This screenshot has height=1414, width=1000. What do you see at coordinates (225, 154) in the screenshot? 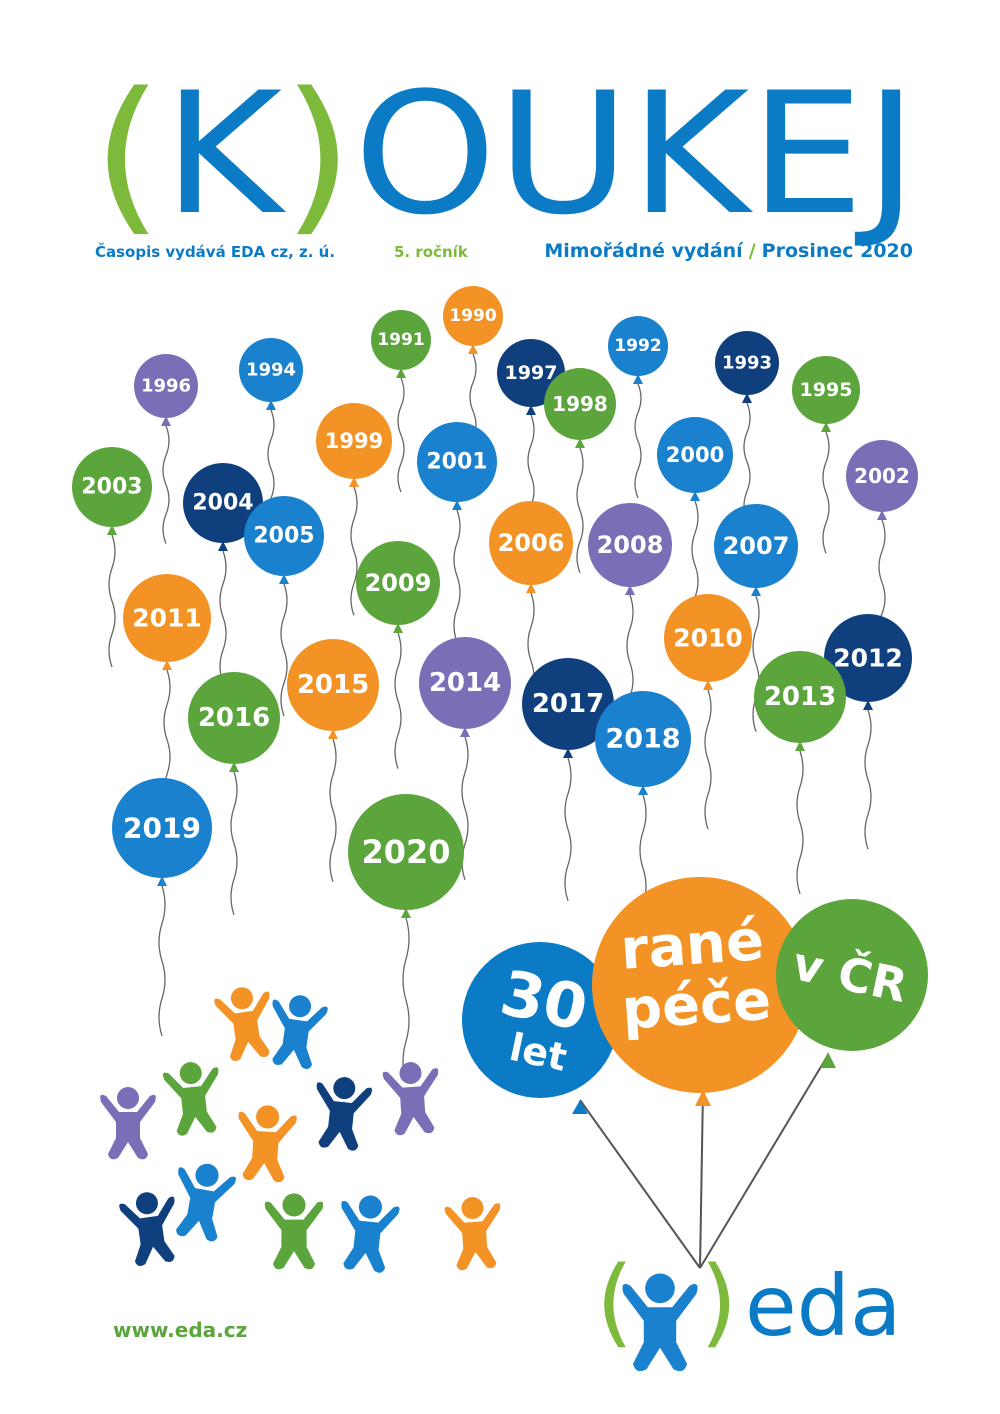
I see `letter: K` at bounding box center [225, 154].